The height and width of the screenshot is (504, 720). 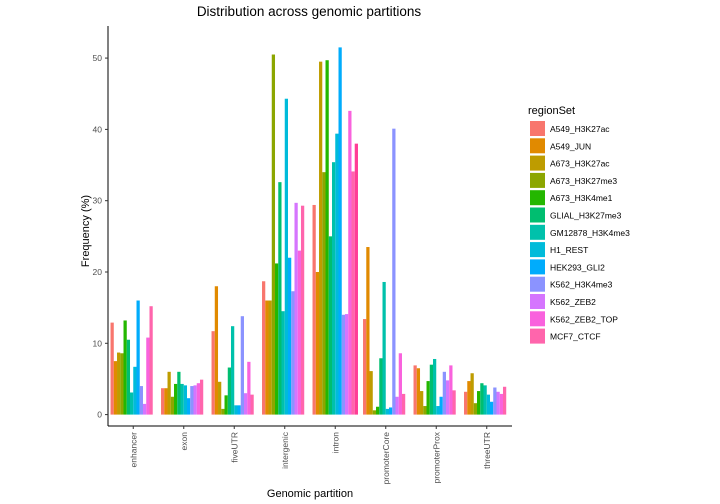 What do you see at coordinates (504, 400) in the screenshot?
I see `bar-threeUTR-MCF7_CTCF` at bounding box center [504, 400].